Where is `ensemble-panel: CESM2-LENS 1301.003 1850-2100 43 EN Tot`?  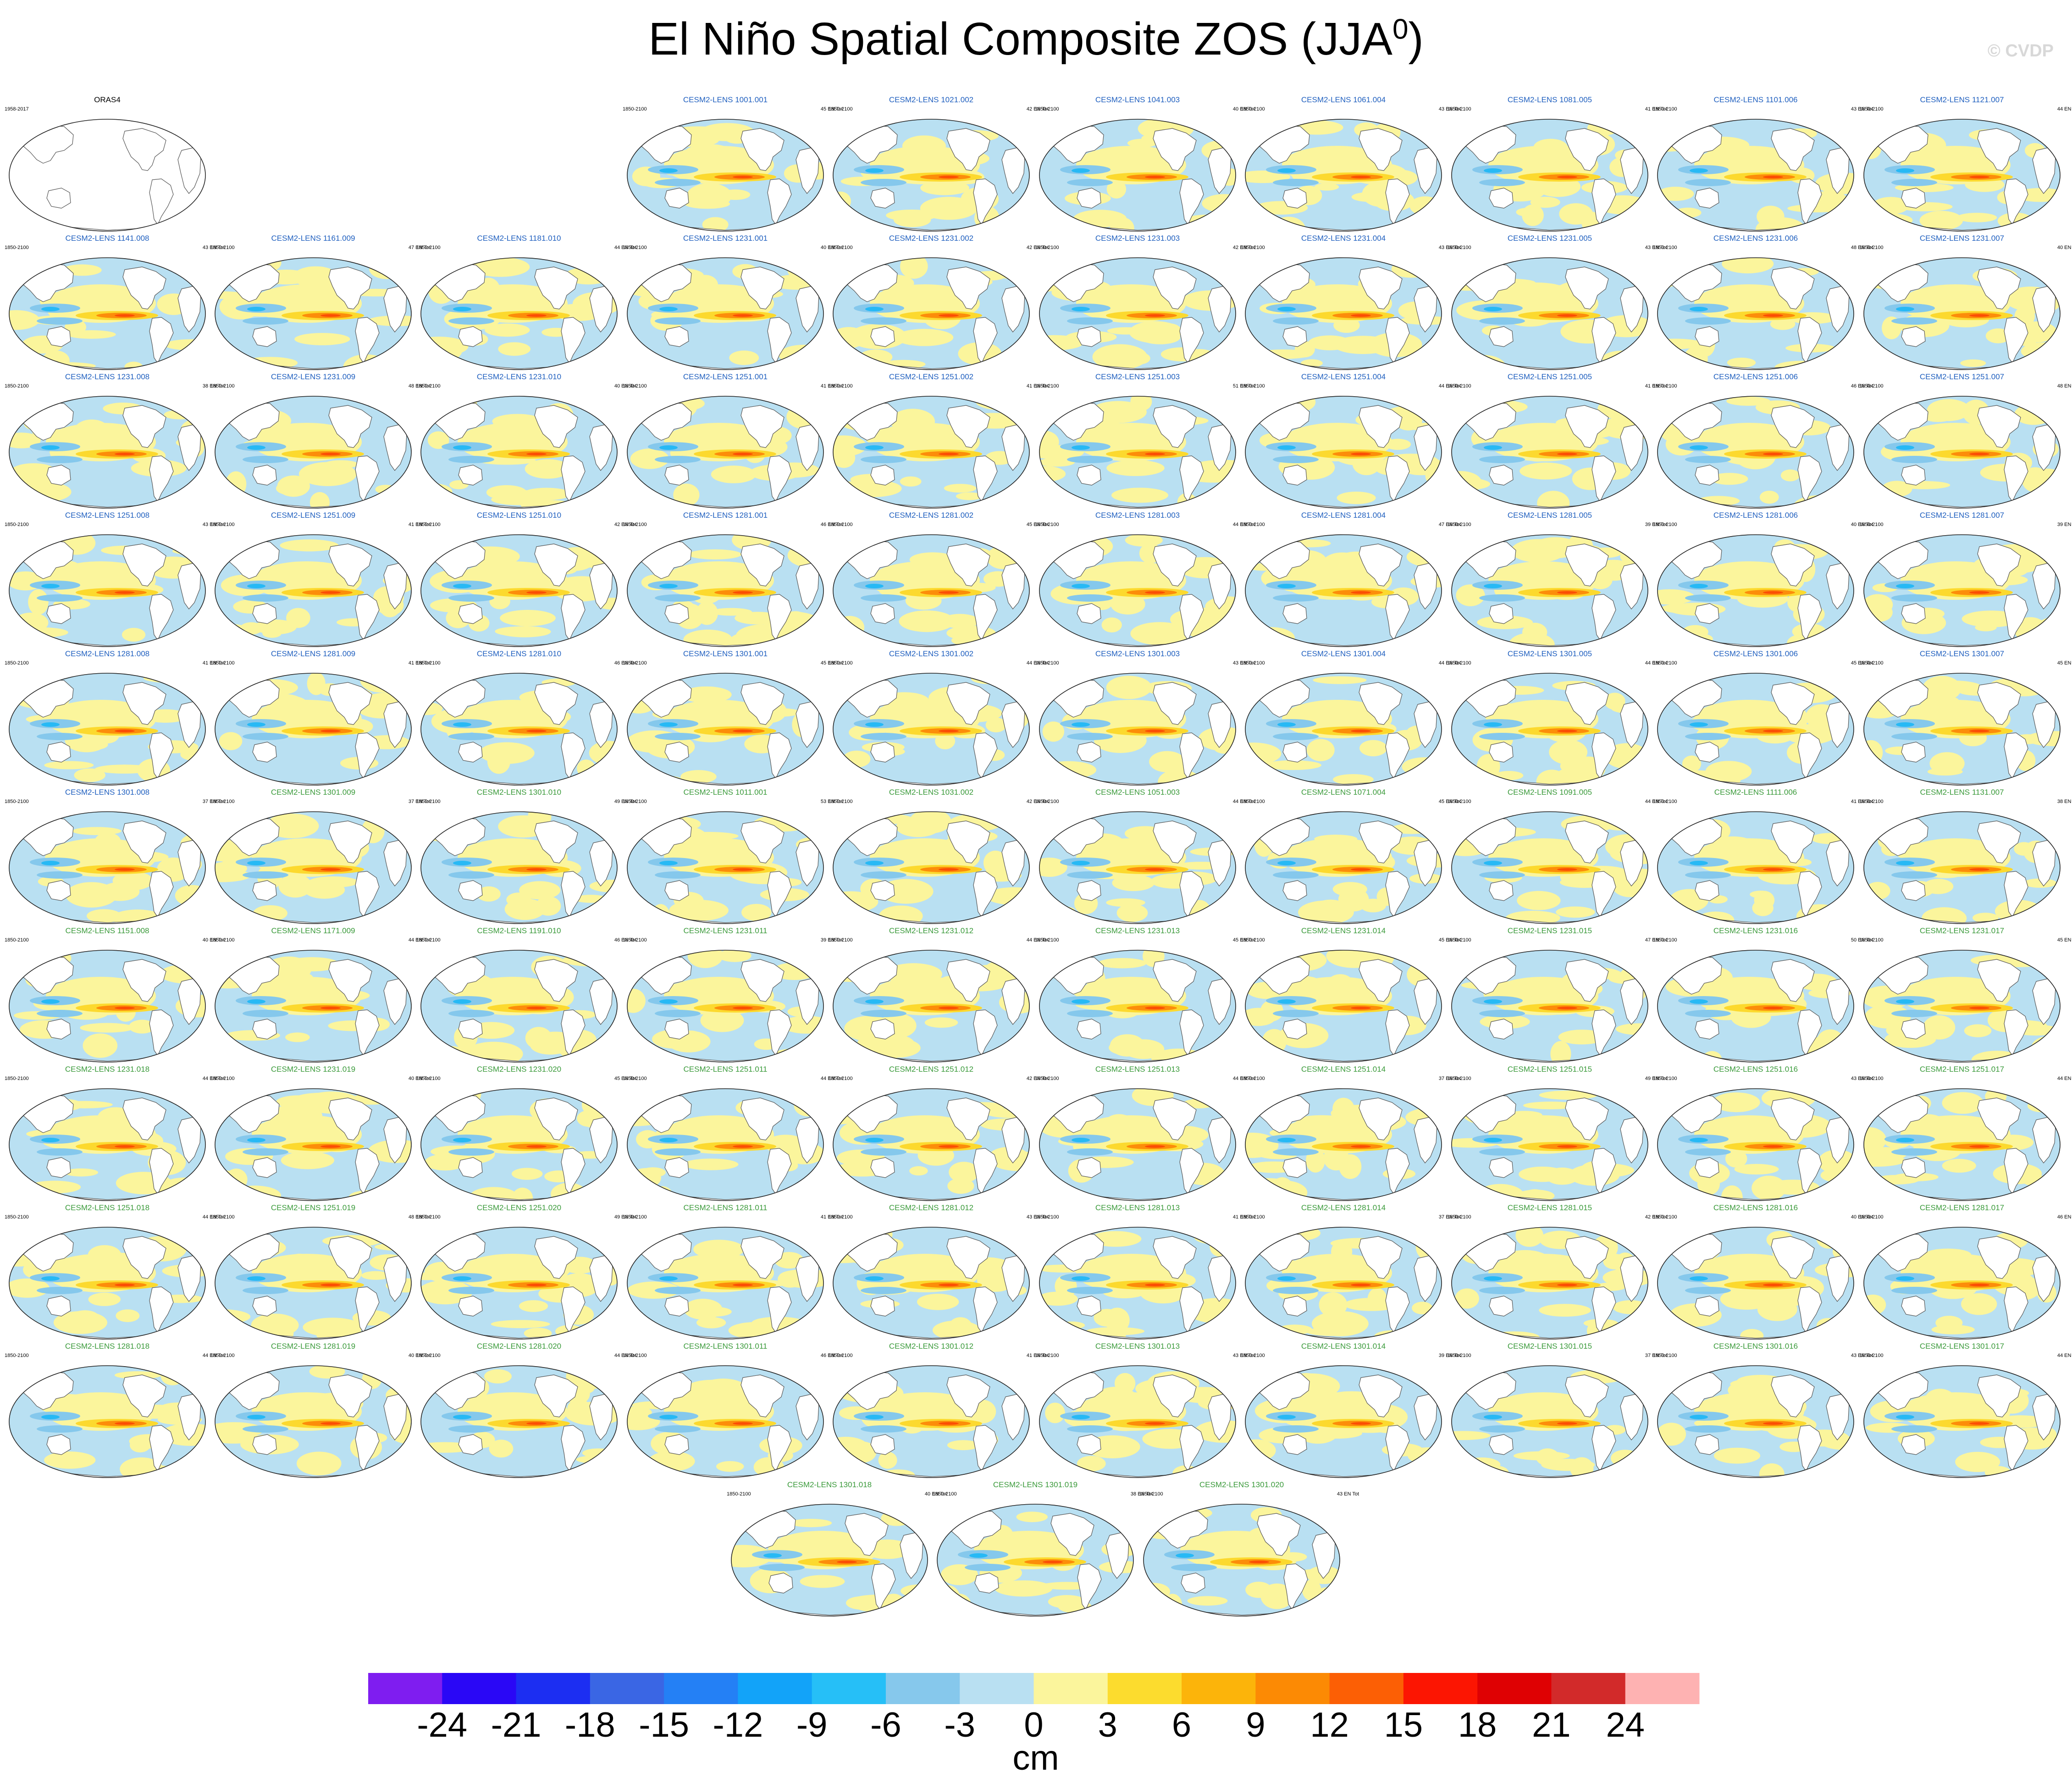 ensemble-panel: CESM2-LENS 1301.003 1850-2100 43 EN Tot is located at coordinates (1145, 719).